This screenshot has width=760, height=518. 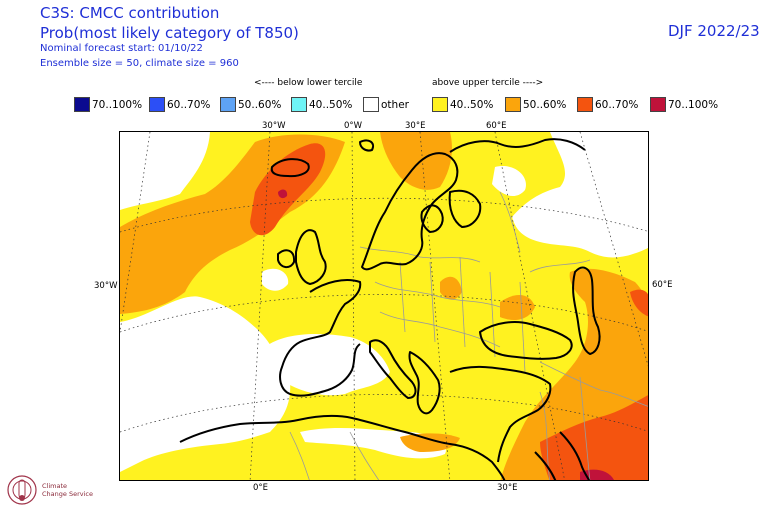 I want to click on tick-label-top: 0°W, so click(x=353, y=126).